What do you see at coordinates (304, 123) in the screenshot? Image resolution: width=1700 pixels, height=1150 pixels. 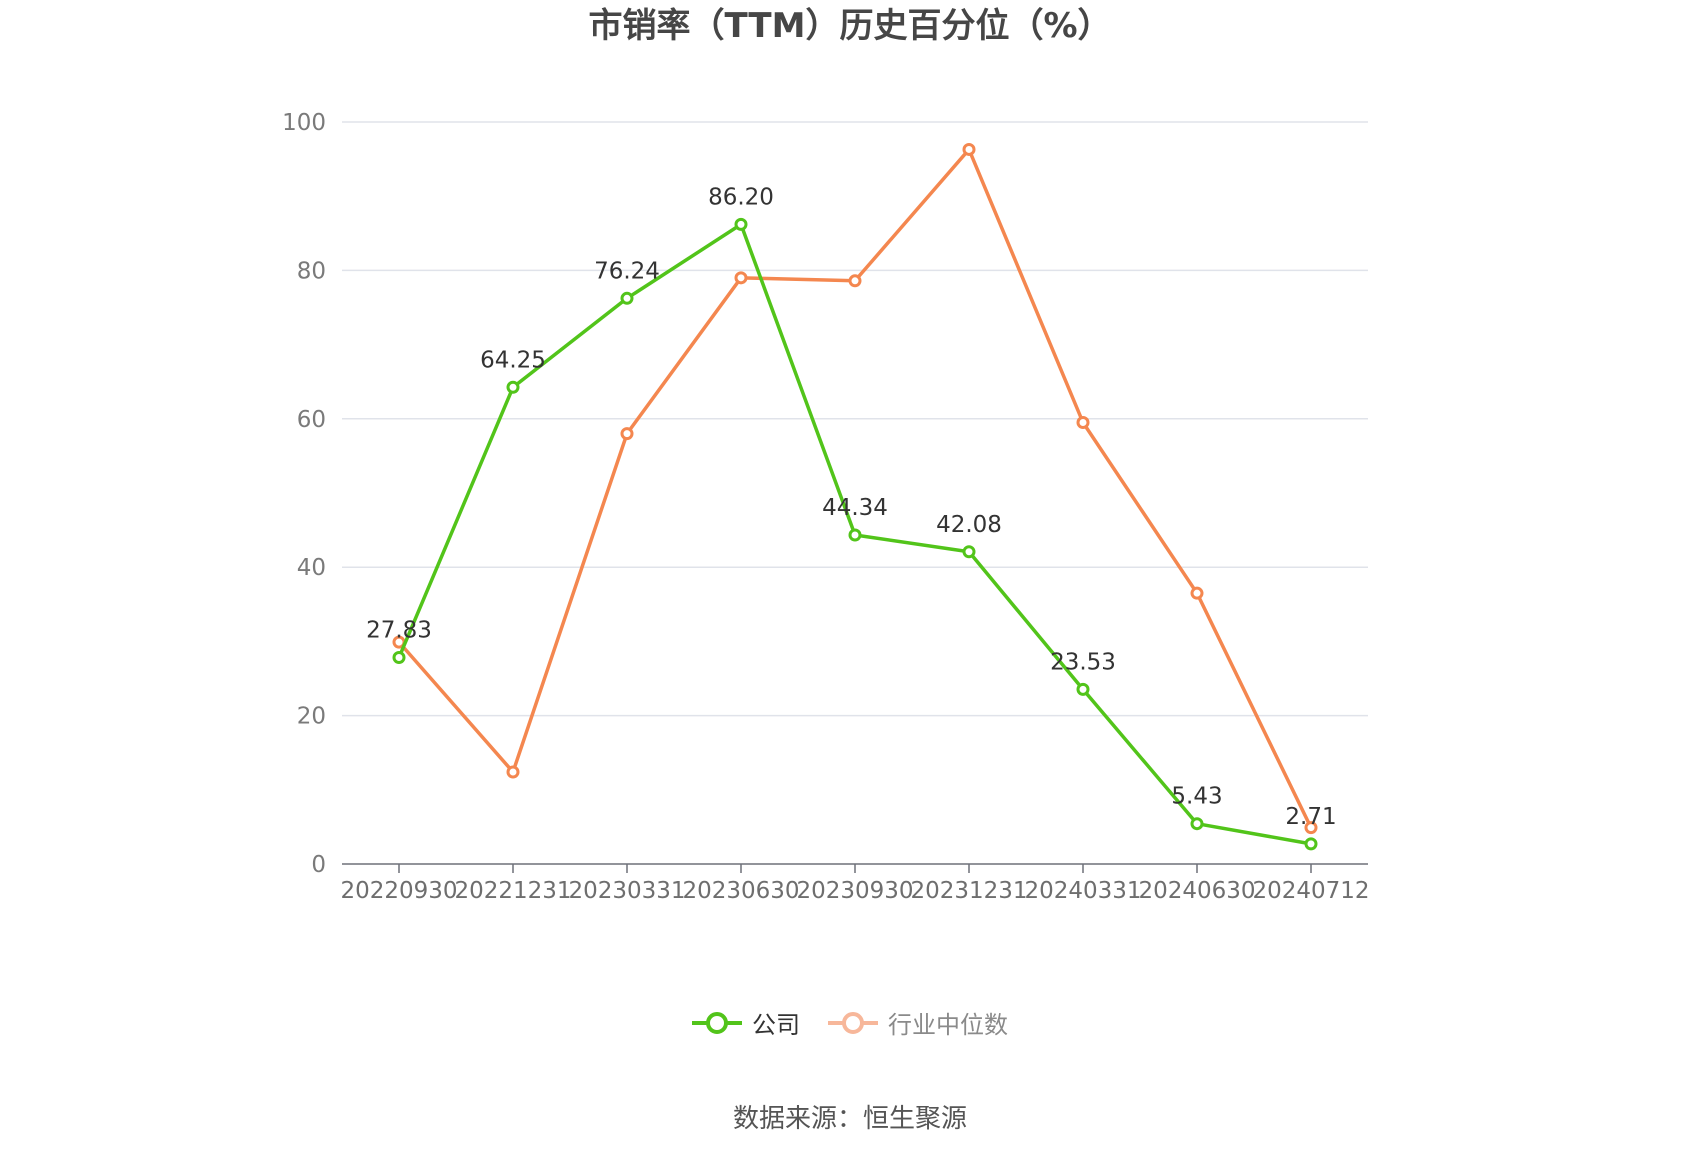 I see `y-tick-label: 100` at bounding box center [304, 123].